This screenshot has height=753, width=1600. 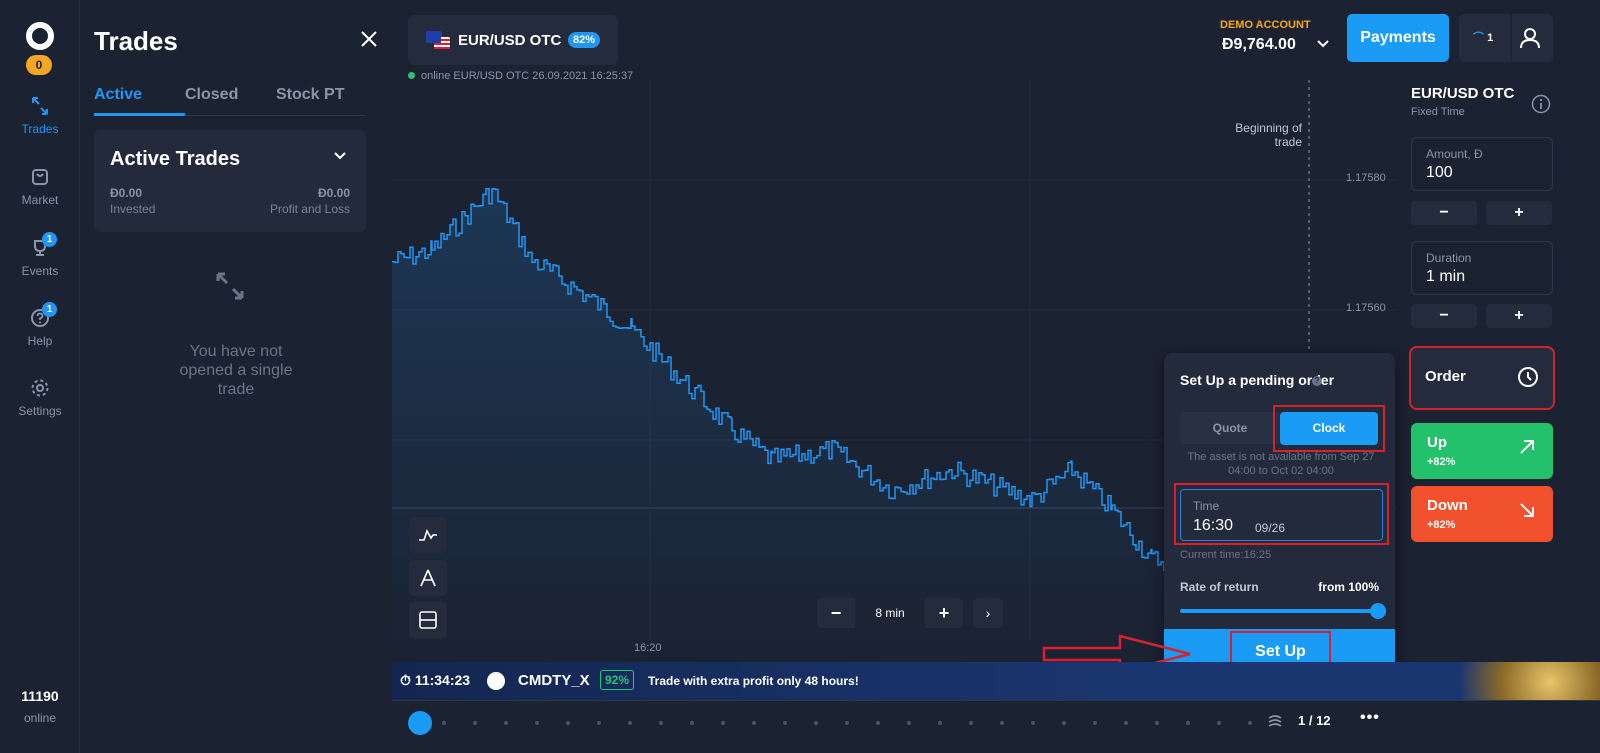 I want to click on drawing-tools-button, so click(x=428, y=578).